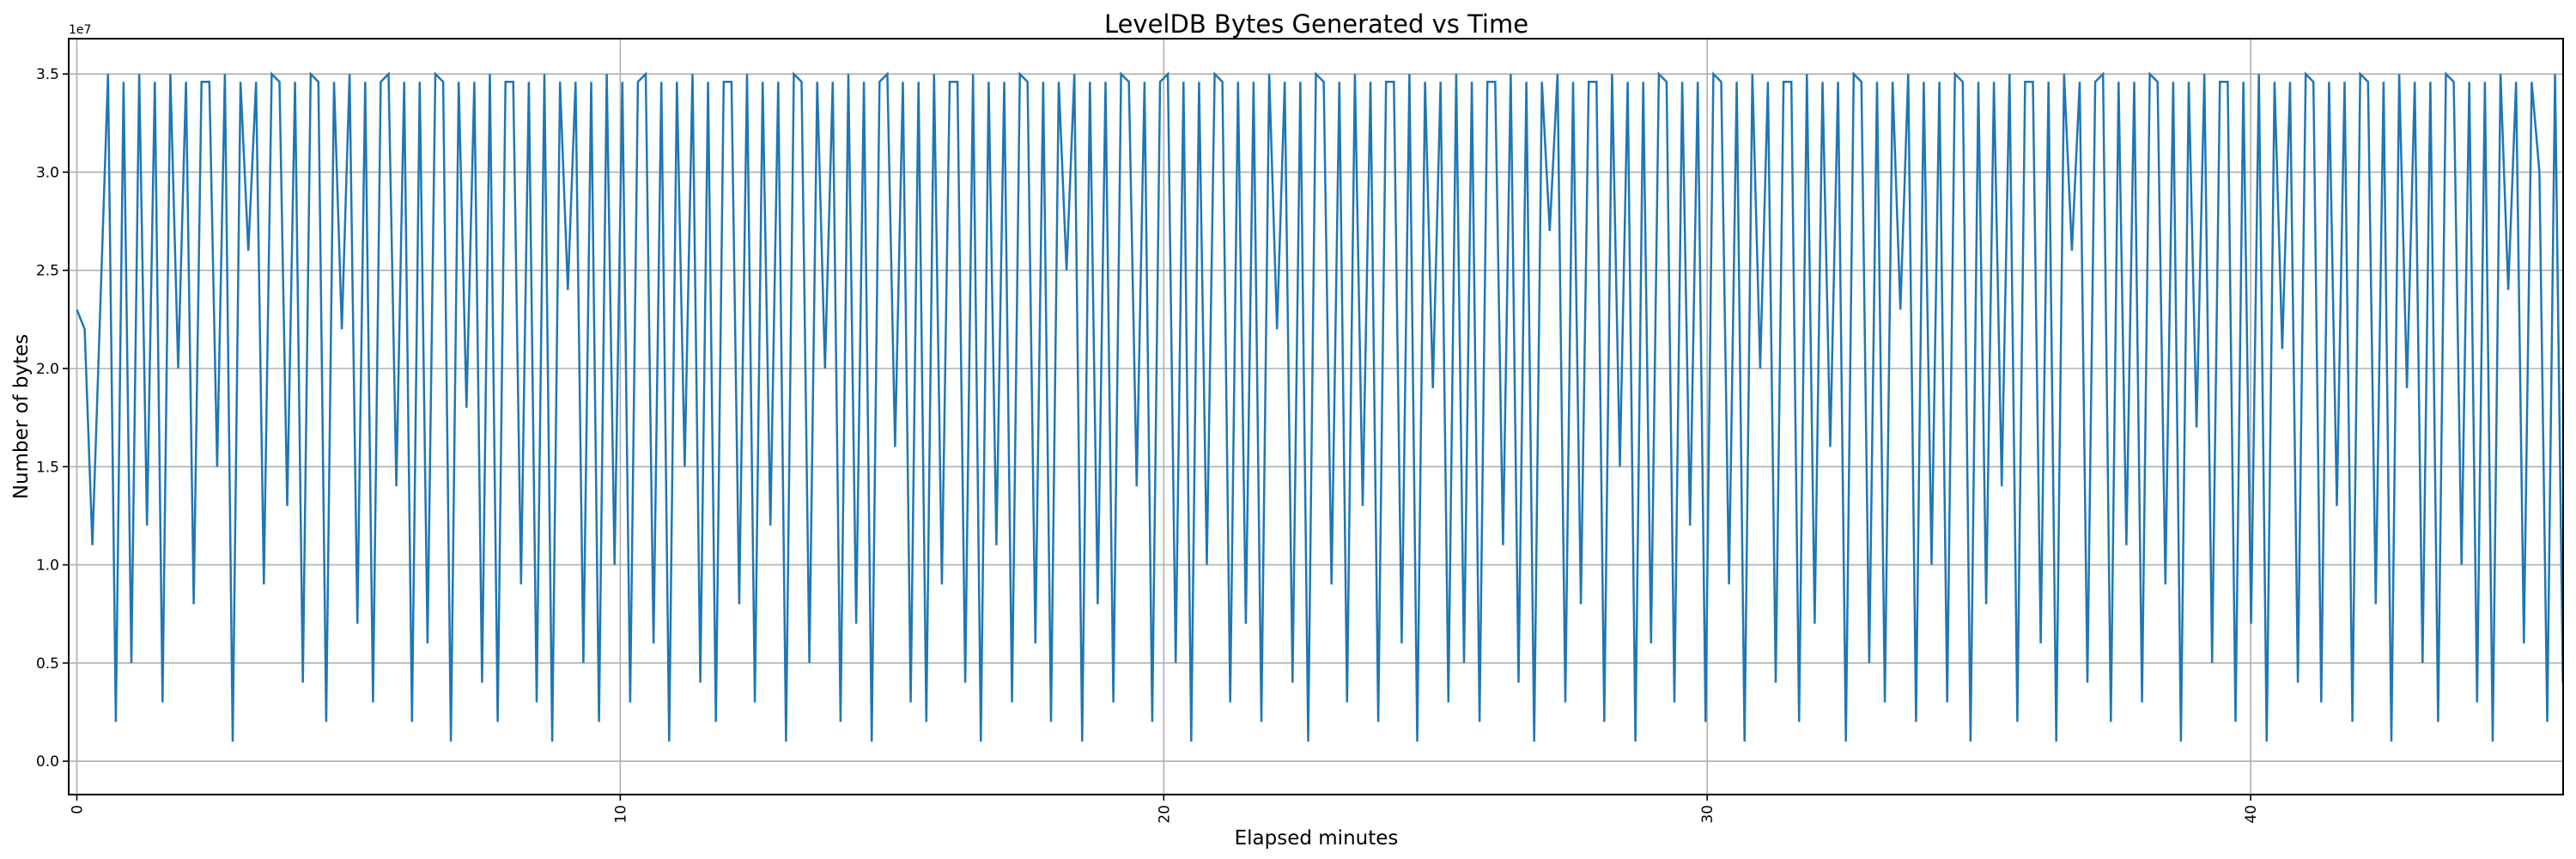 The width and height of the screenshot is (2576, 859). Describe the element at coordinates (1164, 814) in the screenshot. I see `x-tick-label: 20` at that location.